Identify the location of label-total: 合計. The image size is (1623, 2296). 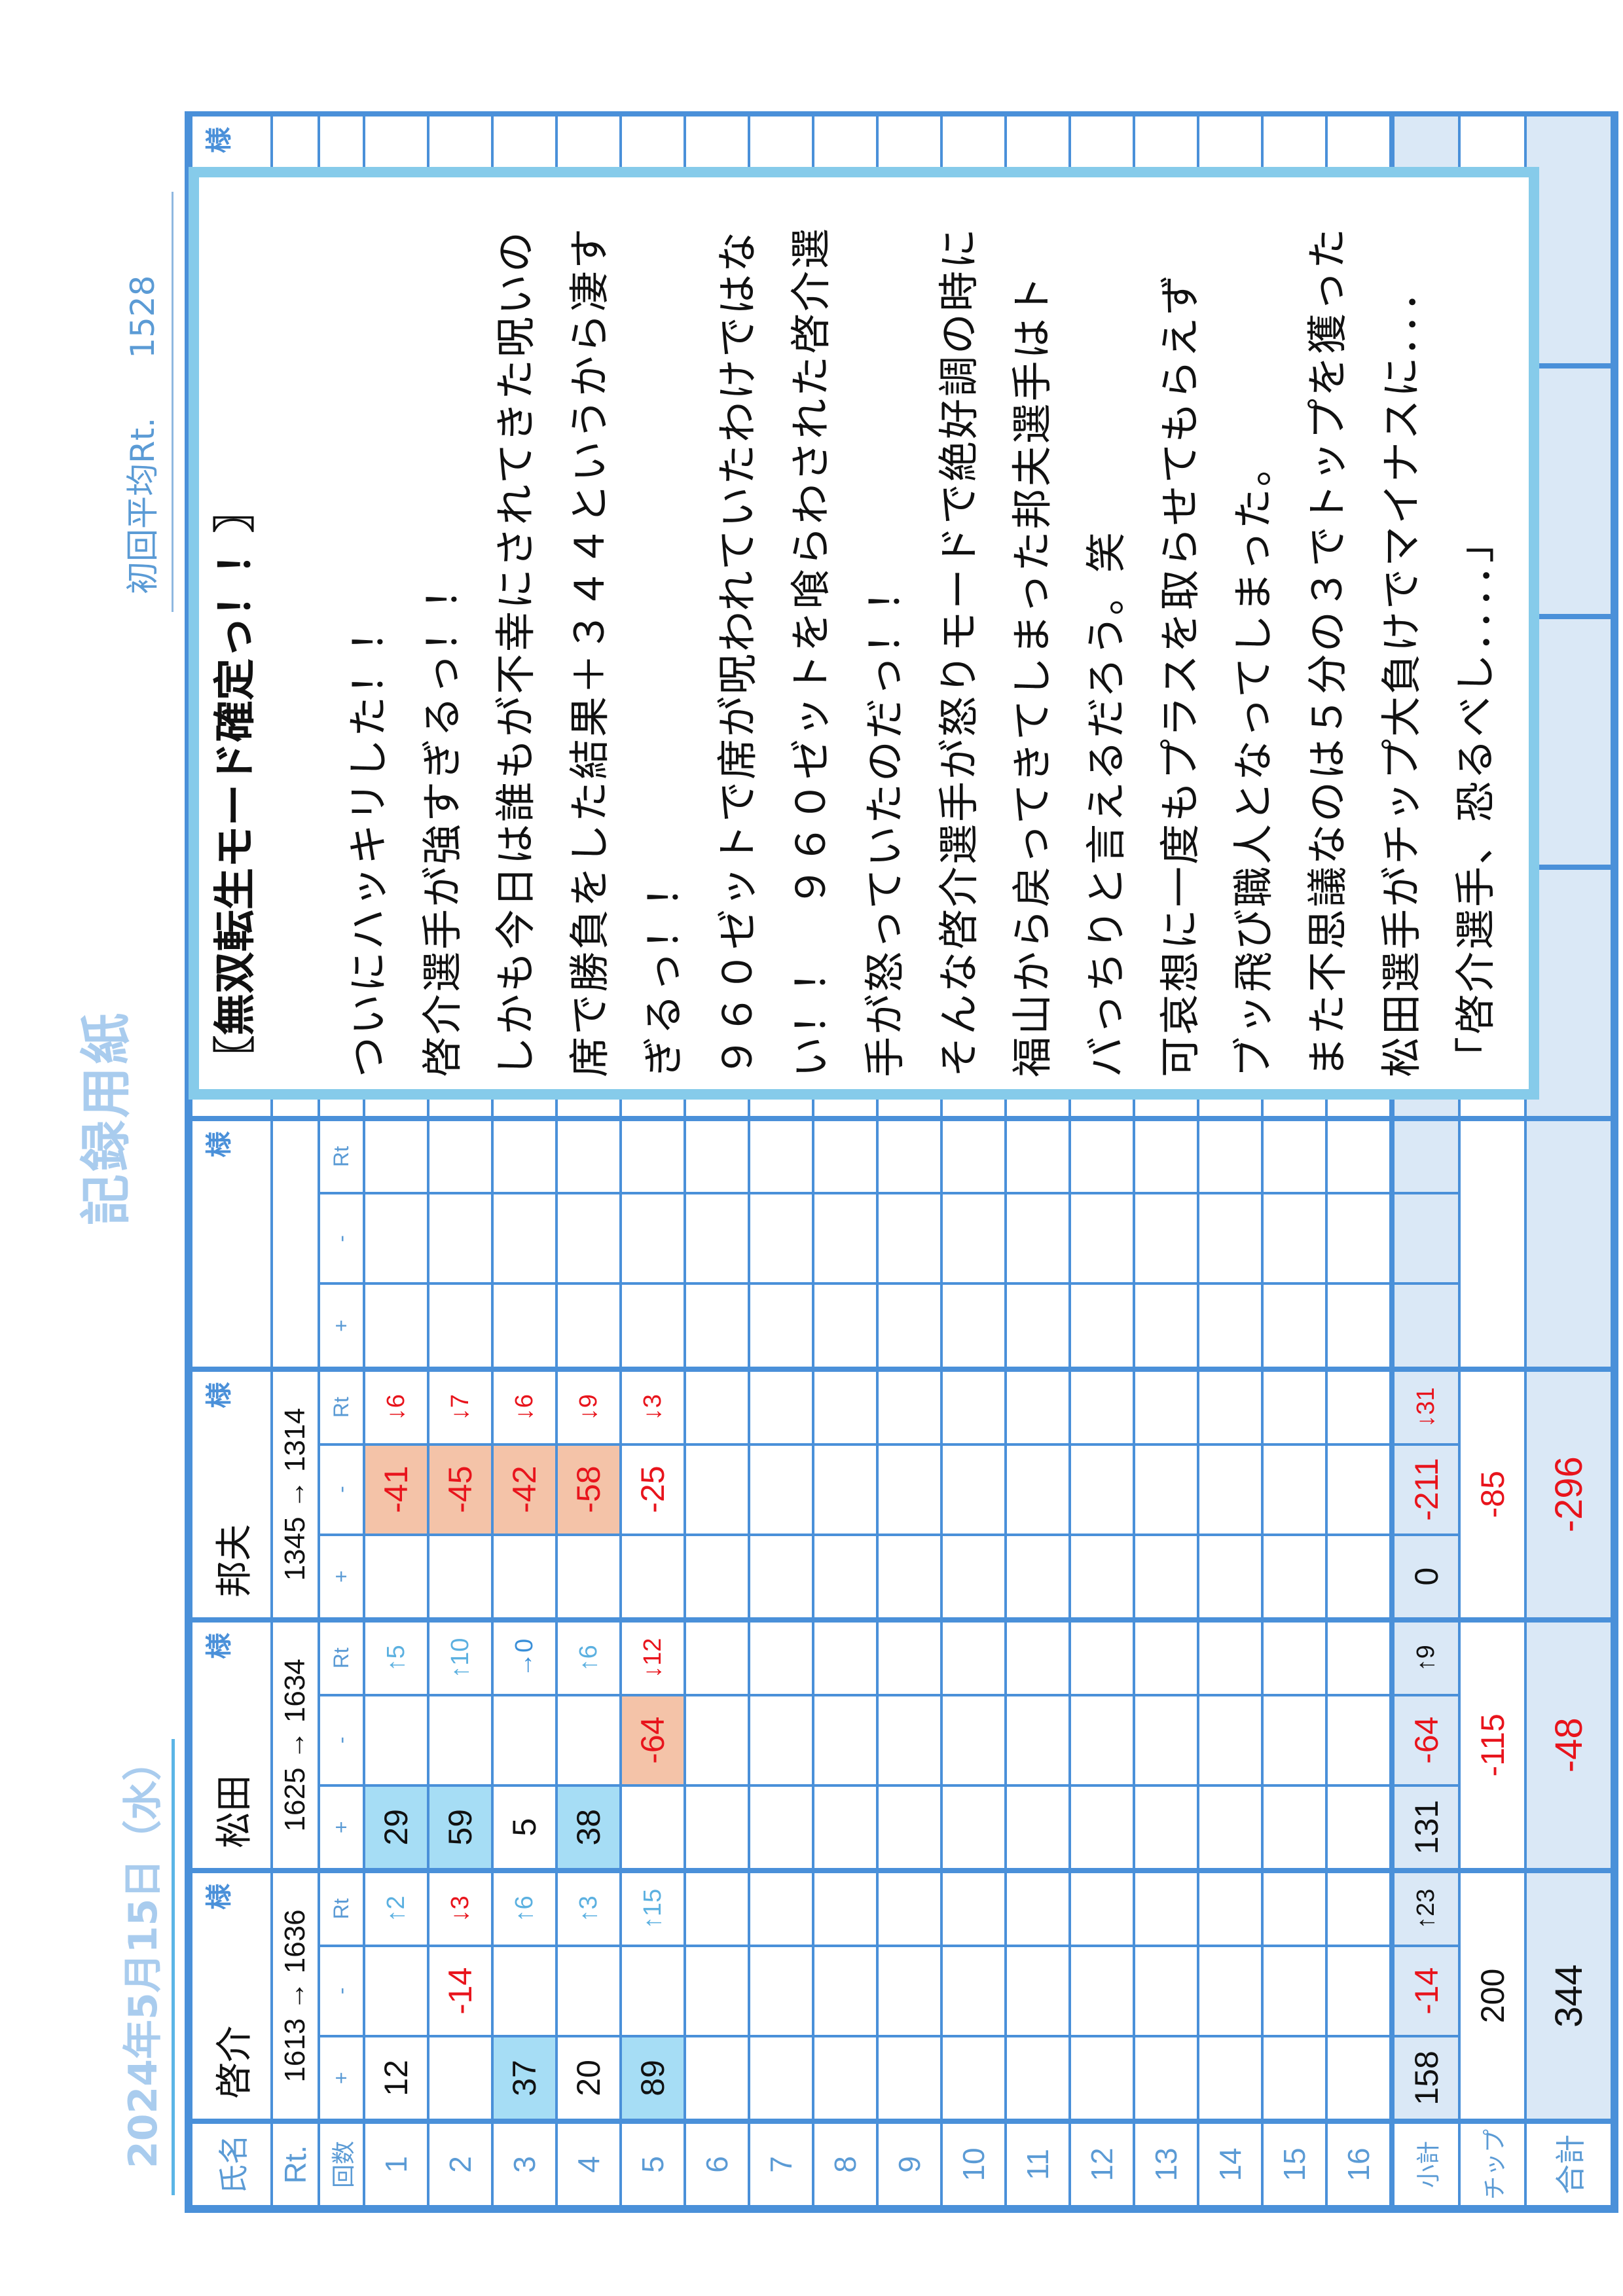
(1568, 2163).